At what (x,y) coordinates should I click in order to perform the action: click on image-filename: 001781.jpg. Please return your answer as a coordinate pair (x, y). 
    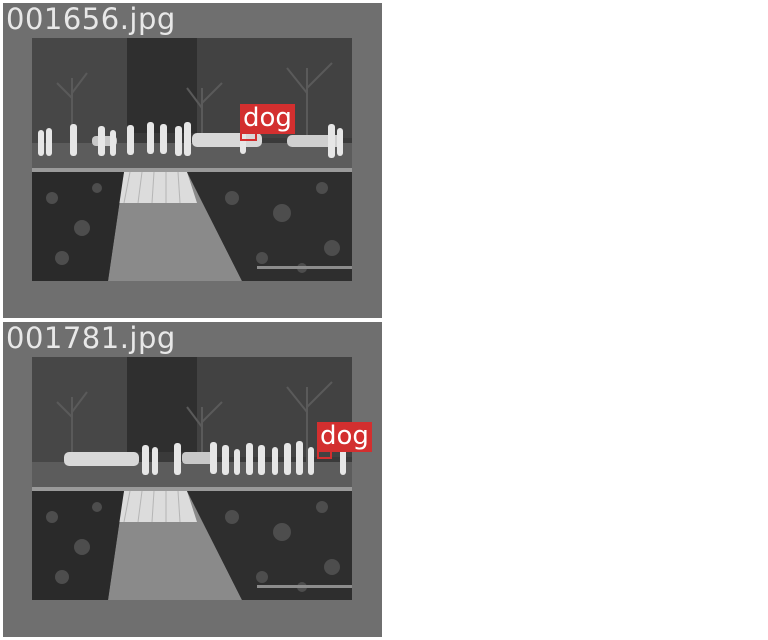
    Looking at the image, I should click on (91, 338).